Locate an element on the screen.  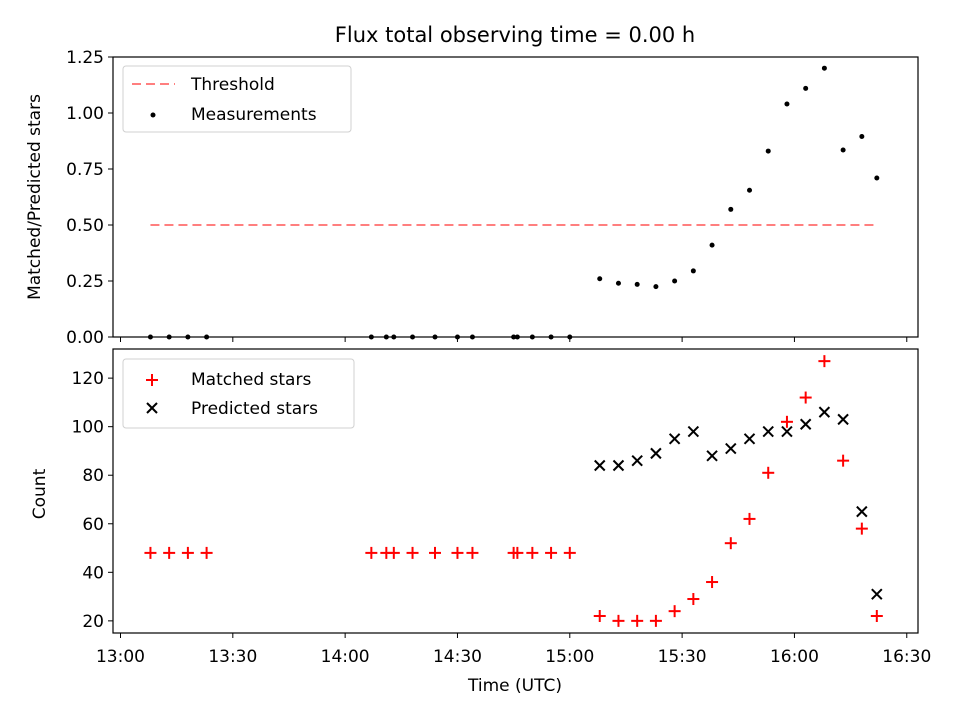
bottom-y-tick-label: 120 is located at coordinates (88, 379).